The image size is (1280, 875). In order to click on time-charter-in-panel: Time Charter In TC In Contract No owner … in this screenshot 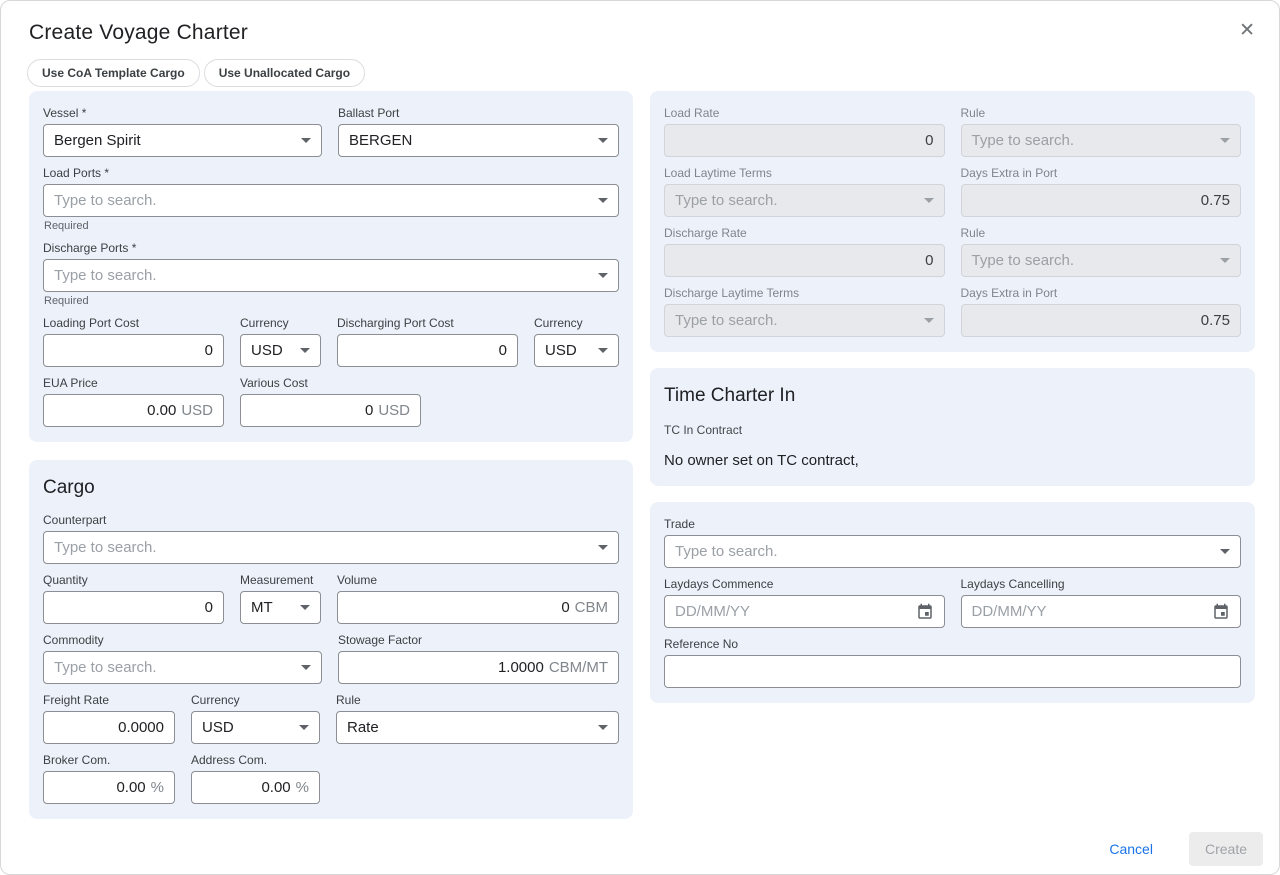, I will do `click(952, 427)`.